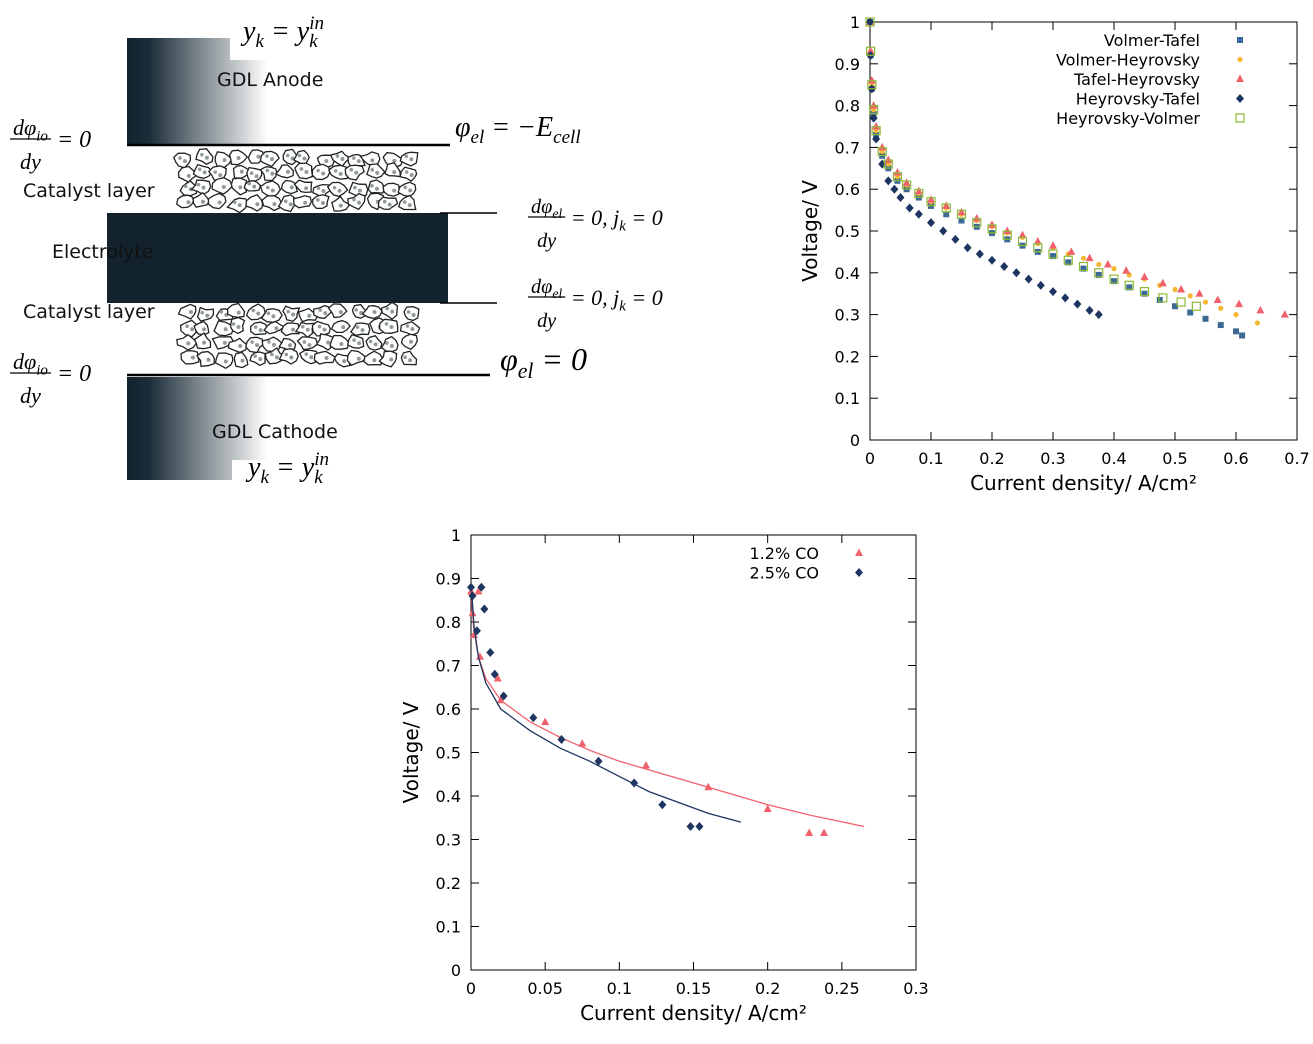 The width and height of the screenshot is (1313, 1044). I want to click on legend-label: Tafel-Heyrovsky, so click(1136, 79).